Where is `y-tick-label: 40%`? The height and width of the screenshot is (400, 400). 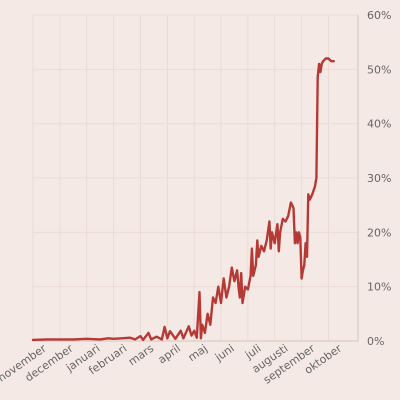
y-tick-label: 40% is located at coordinates (379, 124).